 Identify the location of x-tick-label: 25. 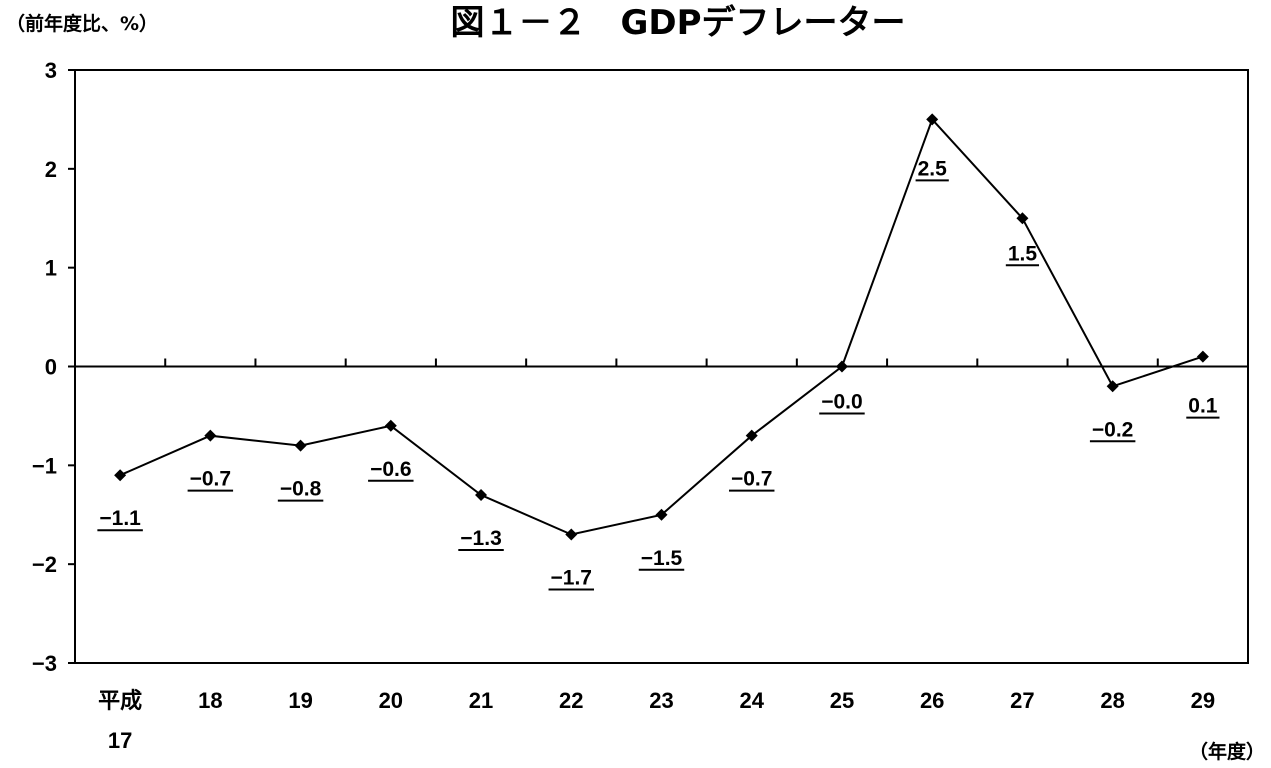
(842, 700).